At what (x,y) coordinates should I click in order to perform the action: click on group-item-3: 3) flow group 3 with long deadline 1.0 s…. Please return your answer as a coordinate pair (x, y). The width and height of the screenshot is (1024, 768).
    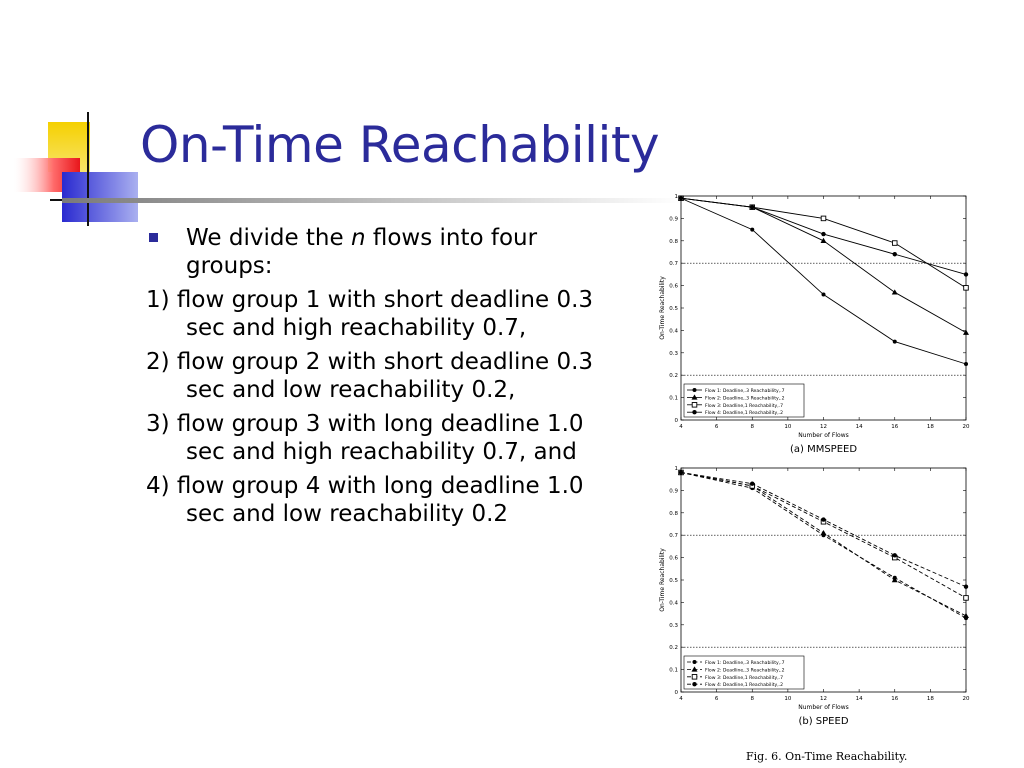
    Looking at the image, I should click on (365, 438).